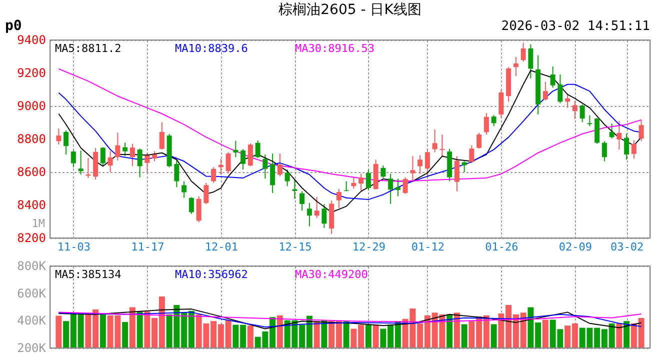 This screenshot has width=660, height=360. What do you see at coordinates (575, 247) in the screenshot?
I see `x-tick-label: 02-09` at bounding box center [575, 247].